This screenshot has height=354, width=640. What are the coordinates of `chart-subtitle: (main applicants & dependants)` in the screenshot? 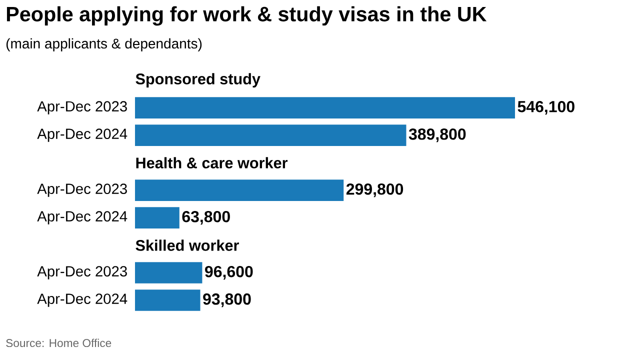 It's located at (104, 45).